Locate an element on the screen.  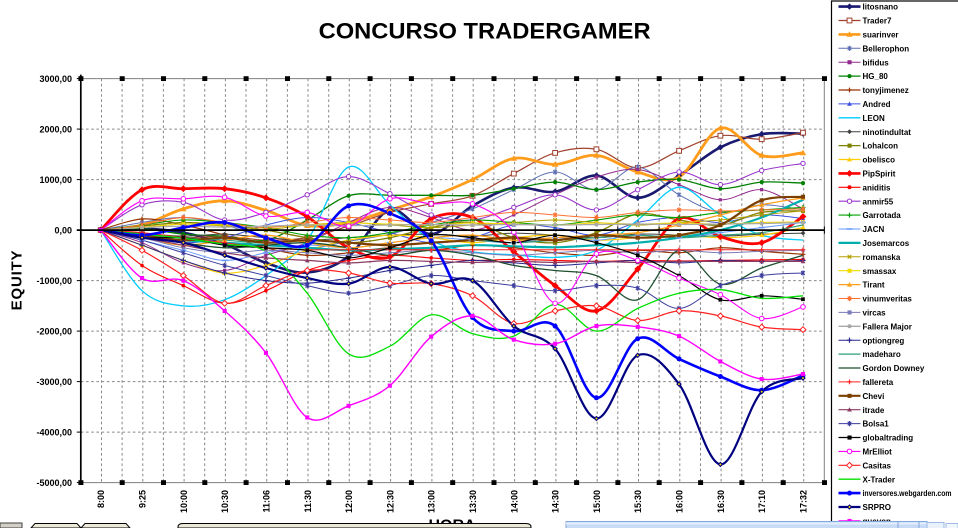
svg-text: Fallera Major is located at coordinates (887, 326).